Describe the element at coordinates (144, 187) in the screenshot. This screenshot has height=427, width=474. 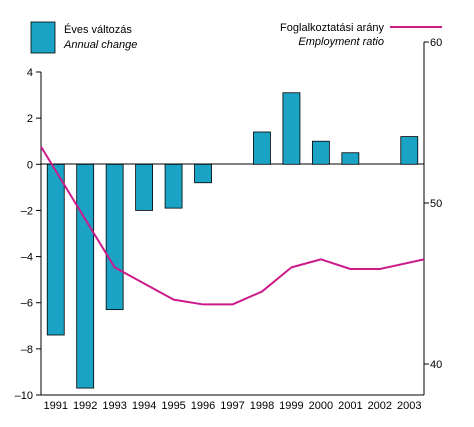
I see `bar-1994` at that location.